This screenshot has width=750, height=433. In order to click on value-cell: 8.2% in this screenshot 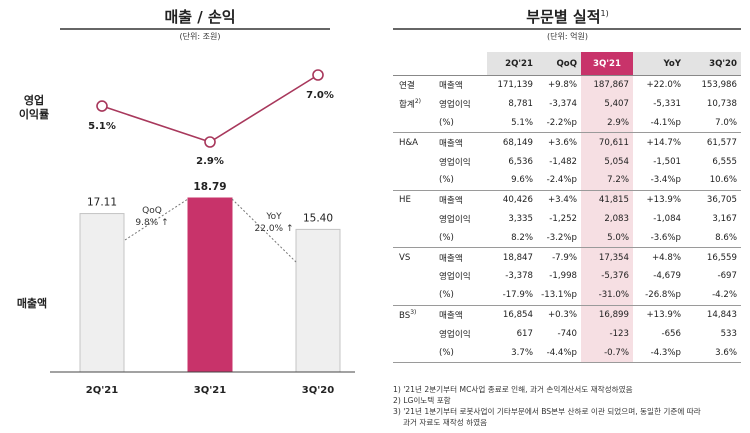, I will do `click(512, 238)`.